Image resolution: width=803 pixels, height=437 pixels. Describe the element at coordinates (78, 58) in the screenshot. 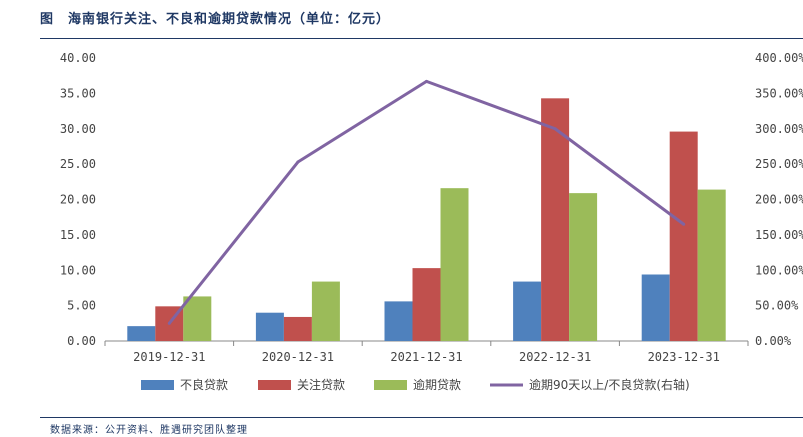

I see `left-tick-label: 40.00` at that location.